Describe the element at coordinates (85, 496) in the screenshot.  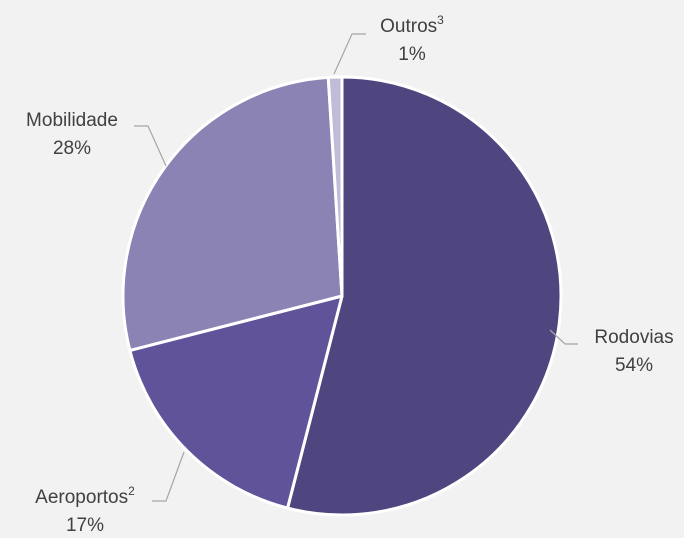
I see `slice-label-aeroportos: Aeroportos2` at that location.